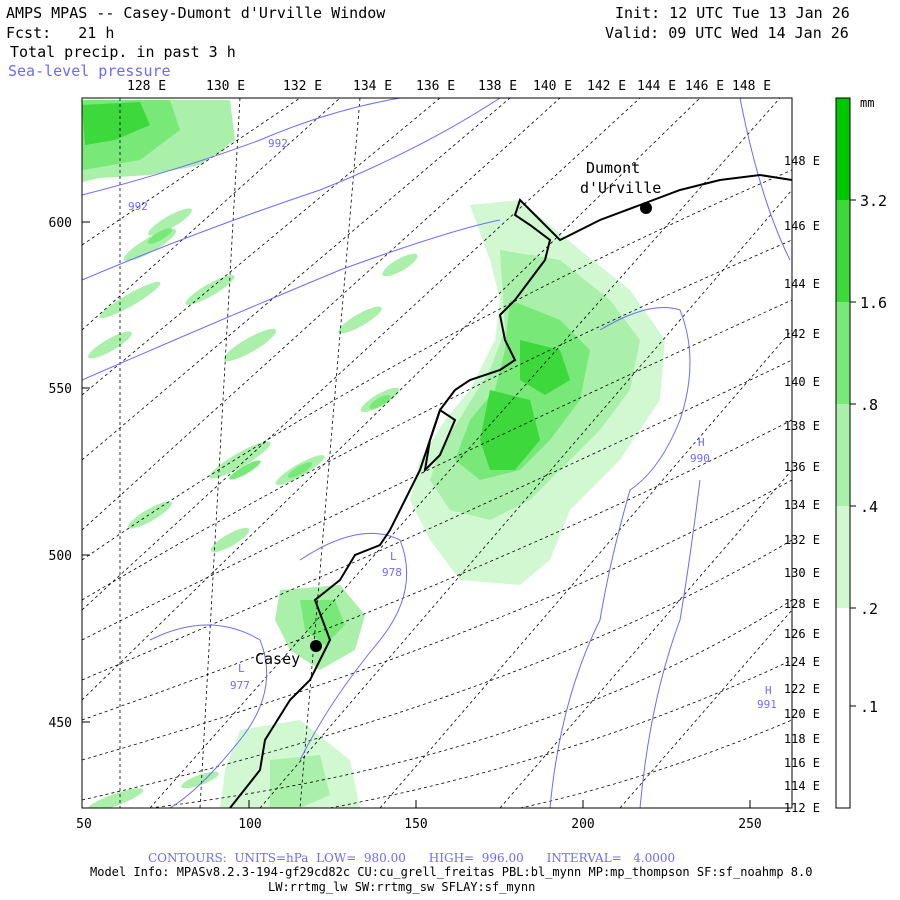 The width and height of the screenshot is (900, 900). Describe the element at coordinates (802, 226) in the screenshot. I see `right-lon-label: 146 E` at that location.